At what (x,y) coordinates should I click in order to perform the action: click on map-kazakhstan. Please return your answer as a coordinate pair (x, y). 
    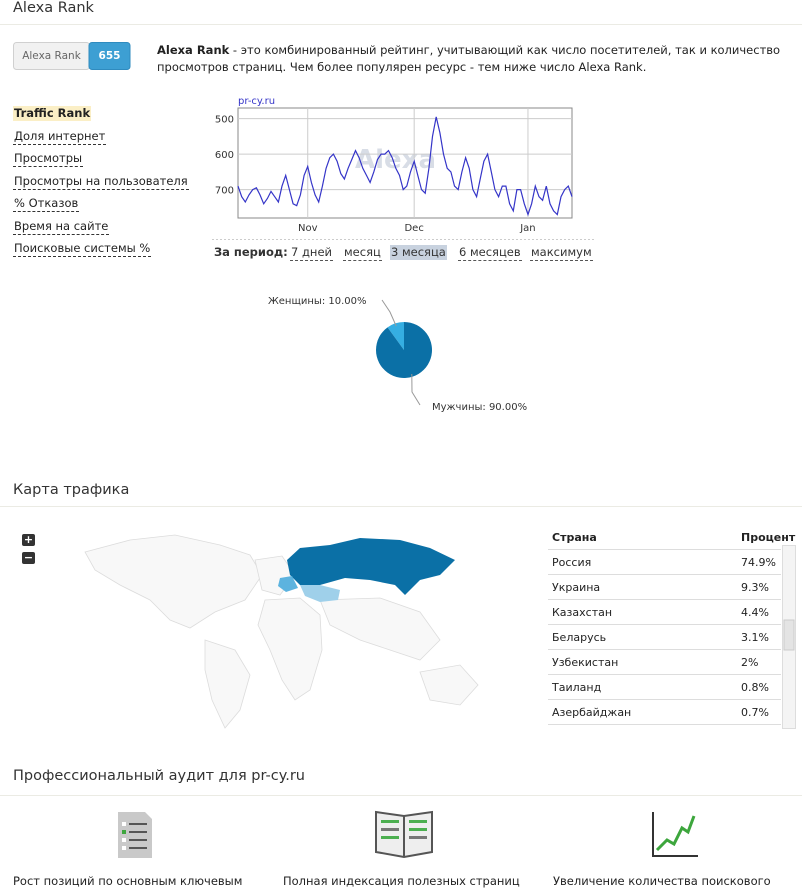
    Looking at the image, I should click on (320, 593).